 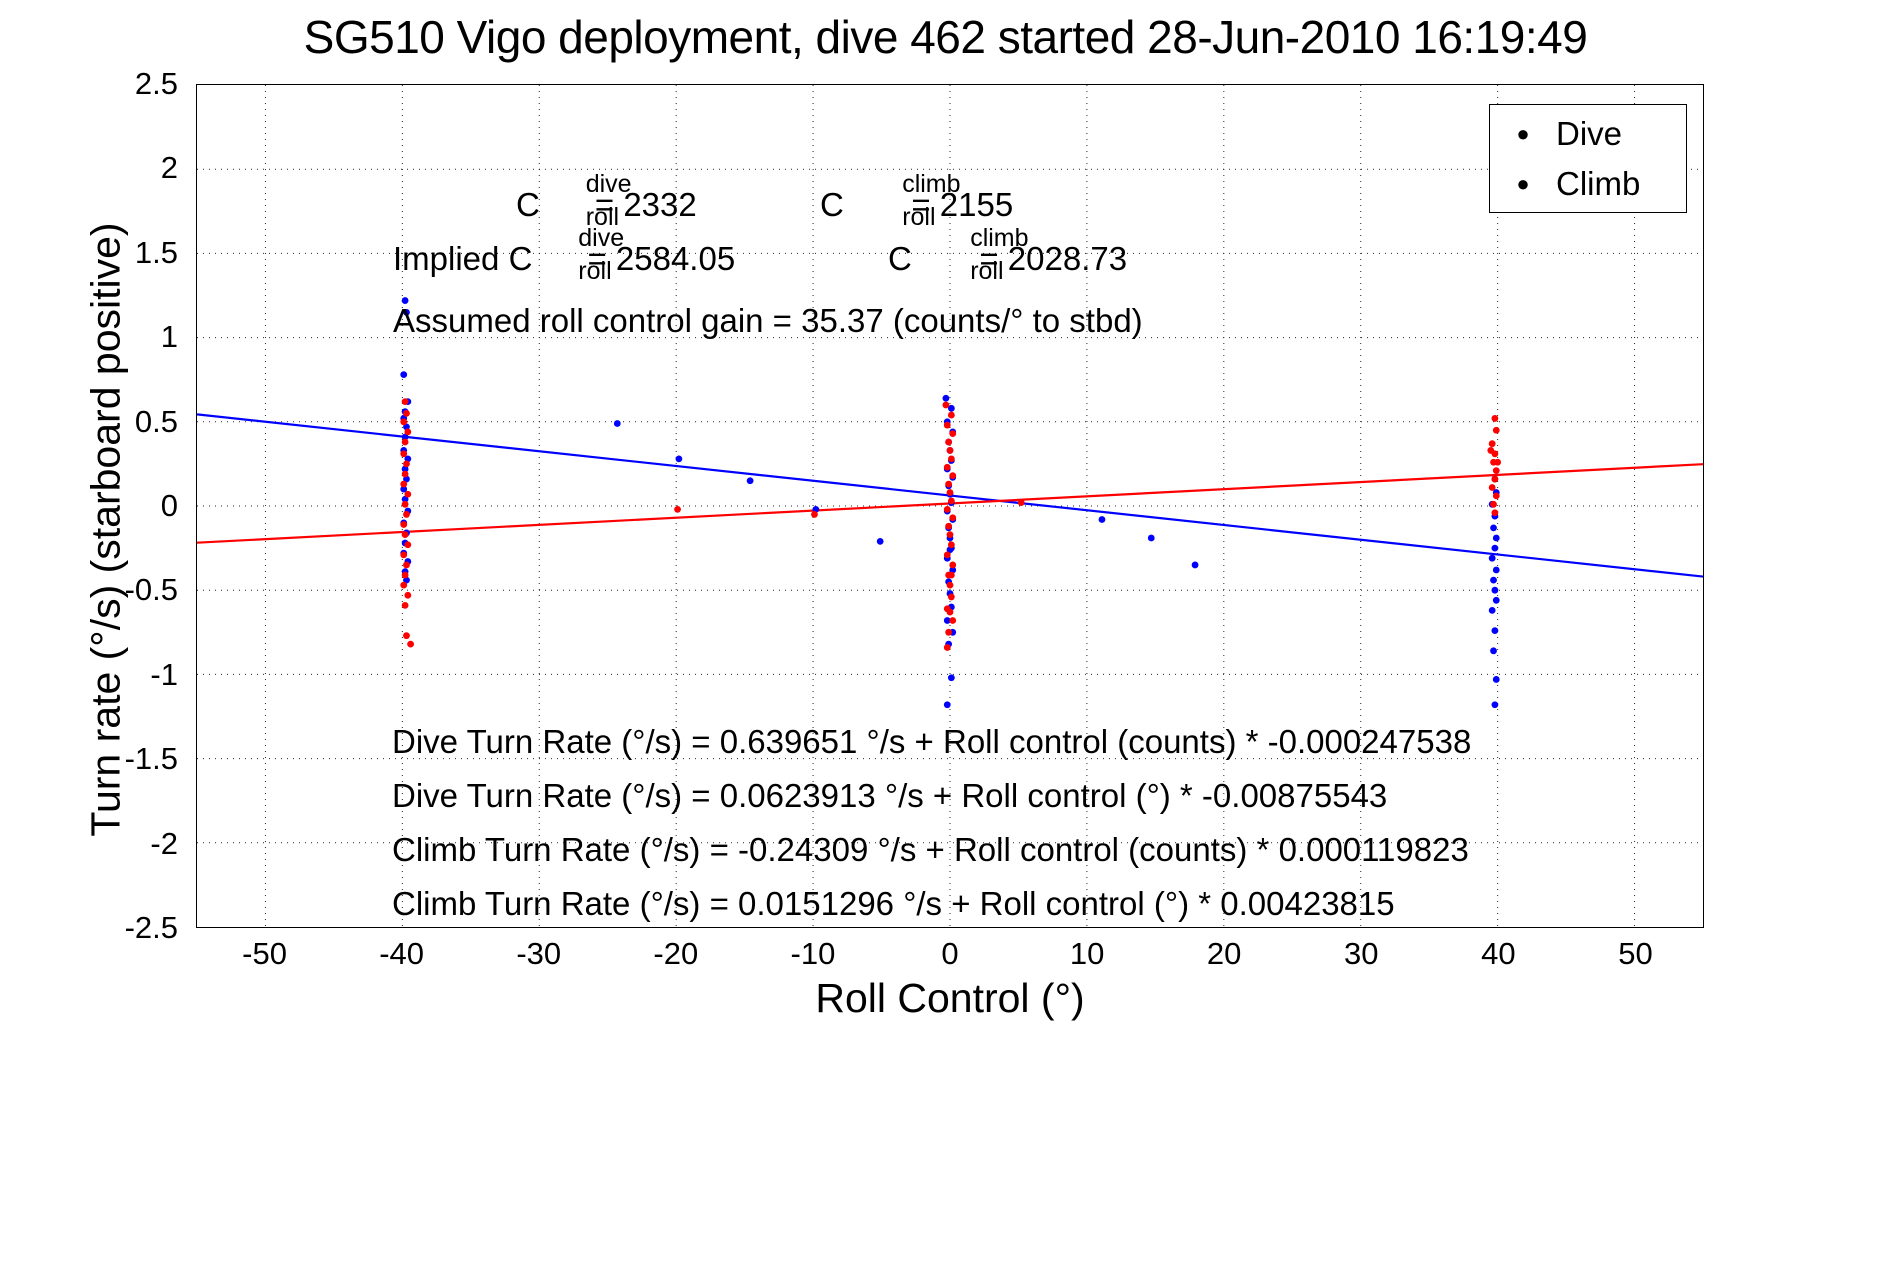 I want to click on y-tick-label: -0.5, so click(x=151, y=590).